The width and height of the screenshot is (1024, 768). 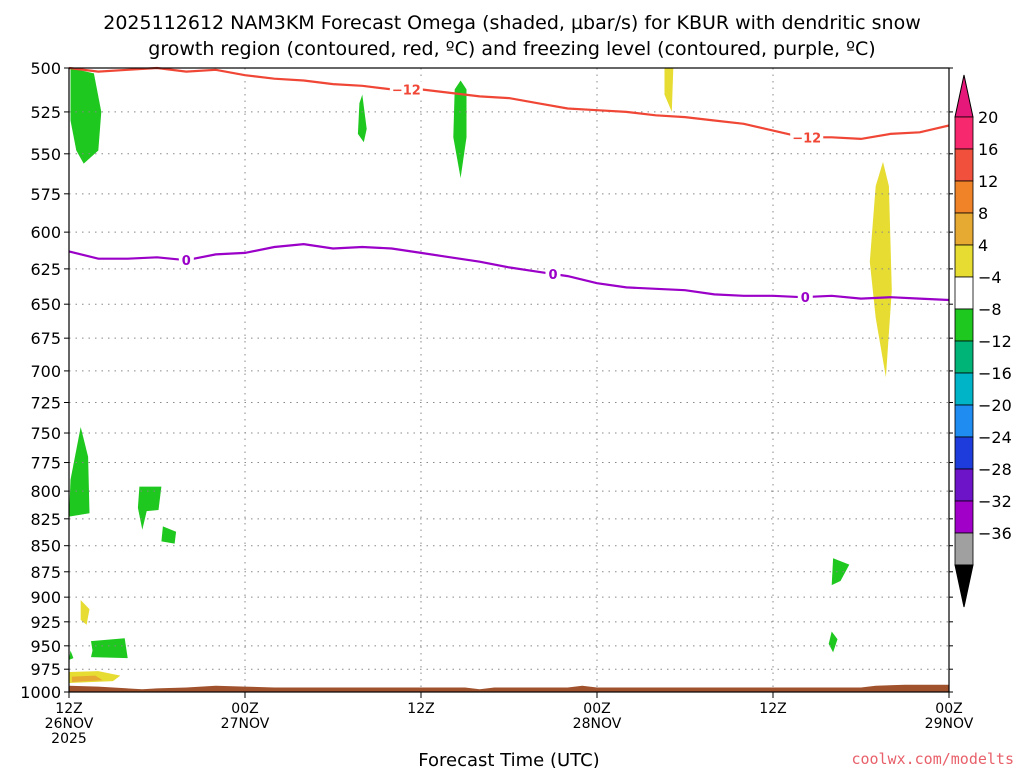 I want to click on colorbar-label-6: −4, so click(x=990, y=277).